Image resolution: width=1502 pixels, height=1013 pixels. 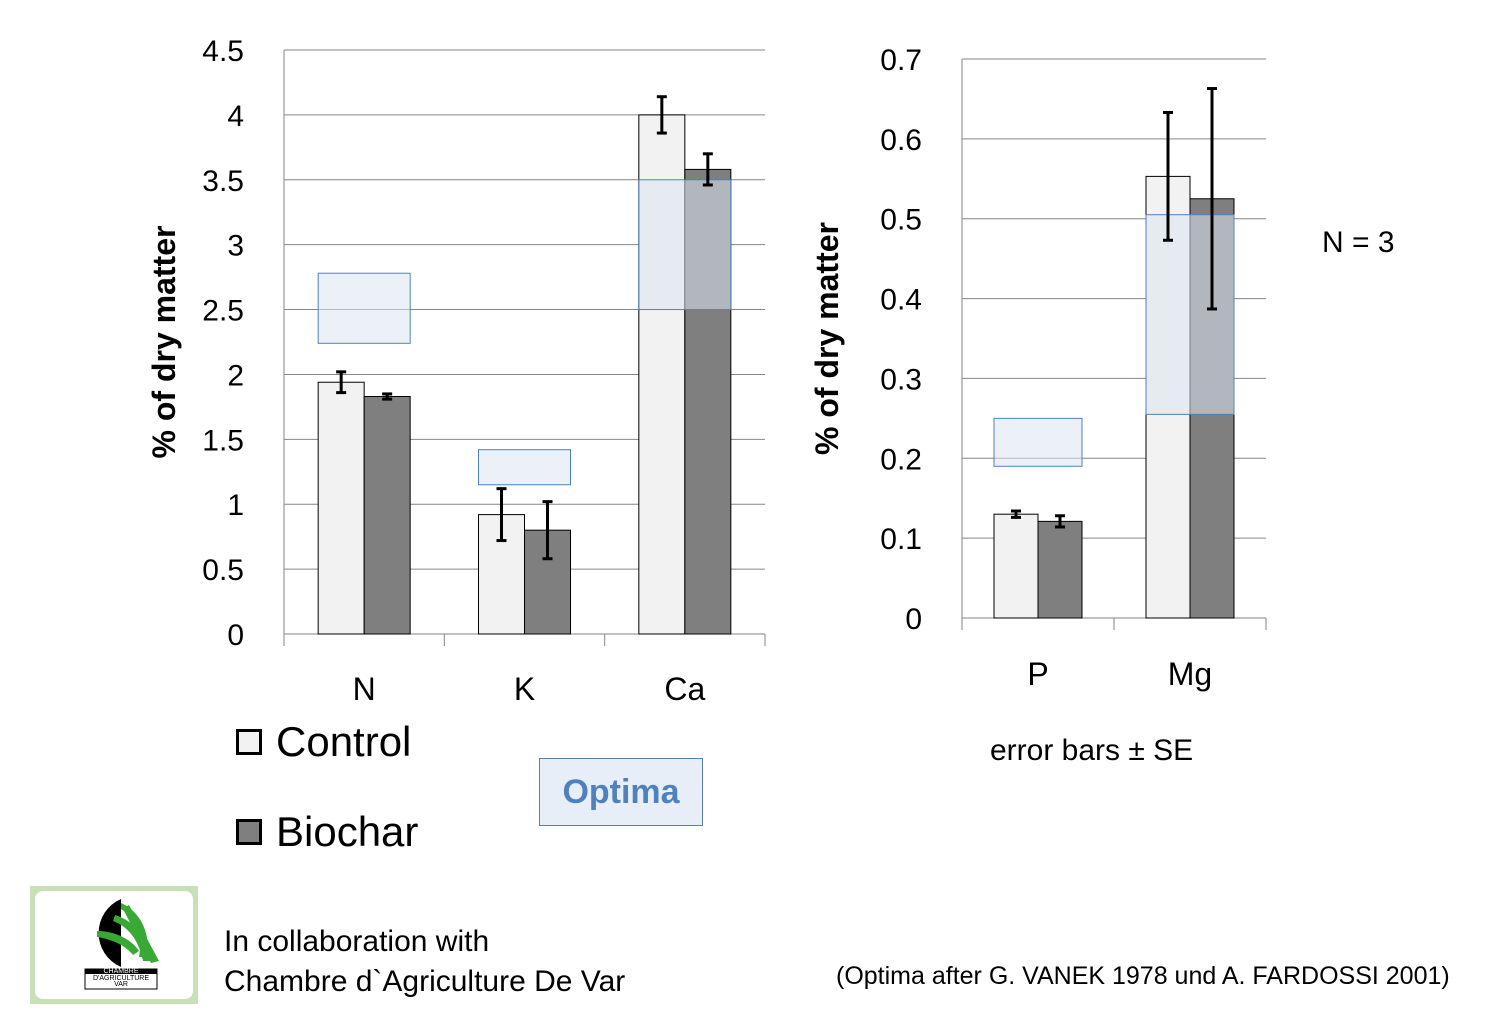 I want to click on collab-line2: Chambre d`Agriculture De Var, so click(x=425, y=981).